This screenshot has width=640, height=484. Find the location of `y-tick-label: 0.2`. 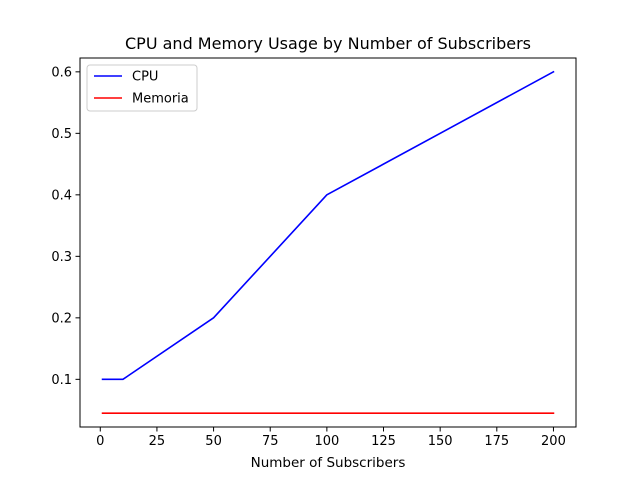

y-tick-label: 0.2 is located at coordinates (61, 318).